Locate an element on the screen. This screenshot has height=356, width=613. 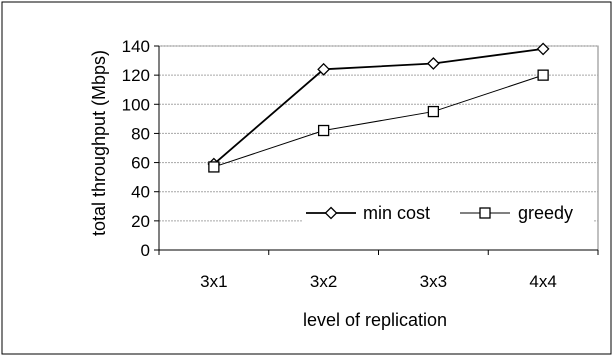
legend-entry: greedy is located at coordinates (516, 213).